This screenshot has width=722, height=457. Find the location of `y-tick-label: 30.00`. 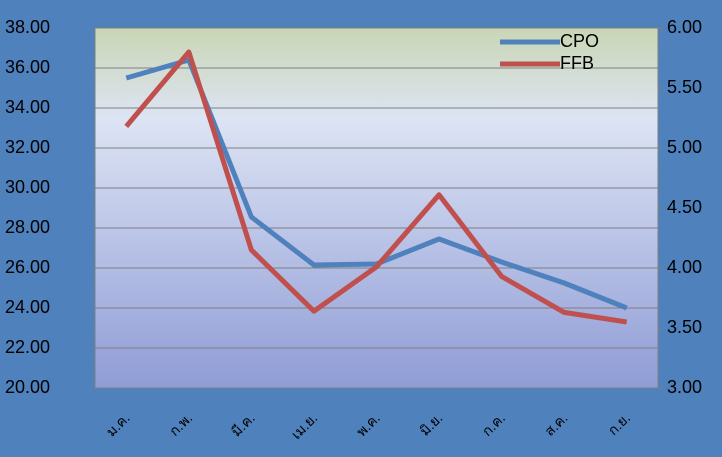

y-tick-label: 30.00 is located at coordinates (27, 187).